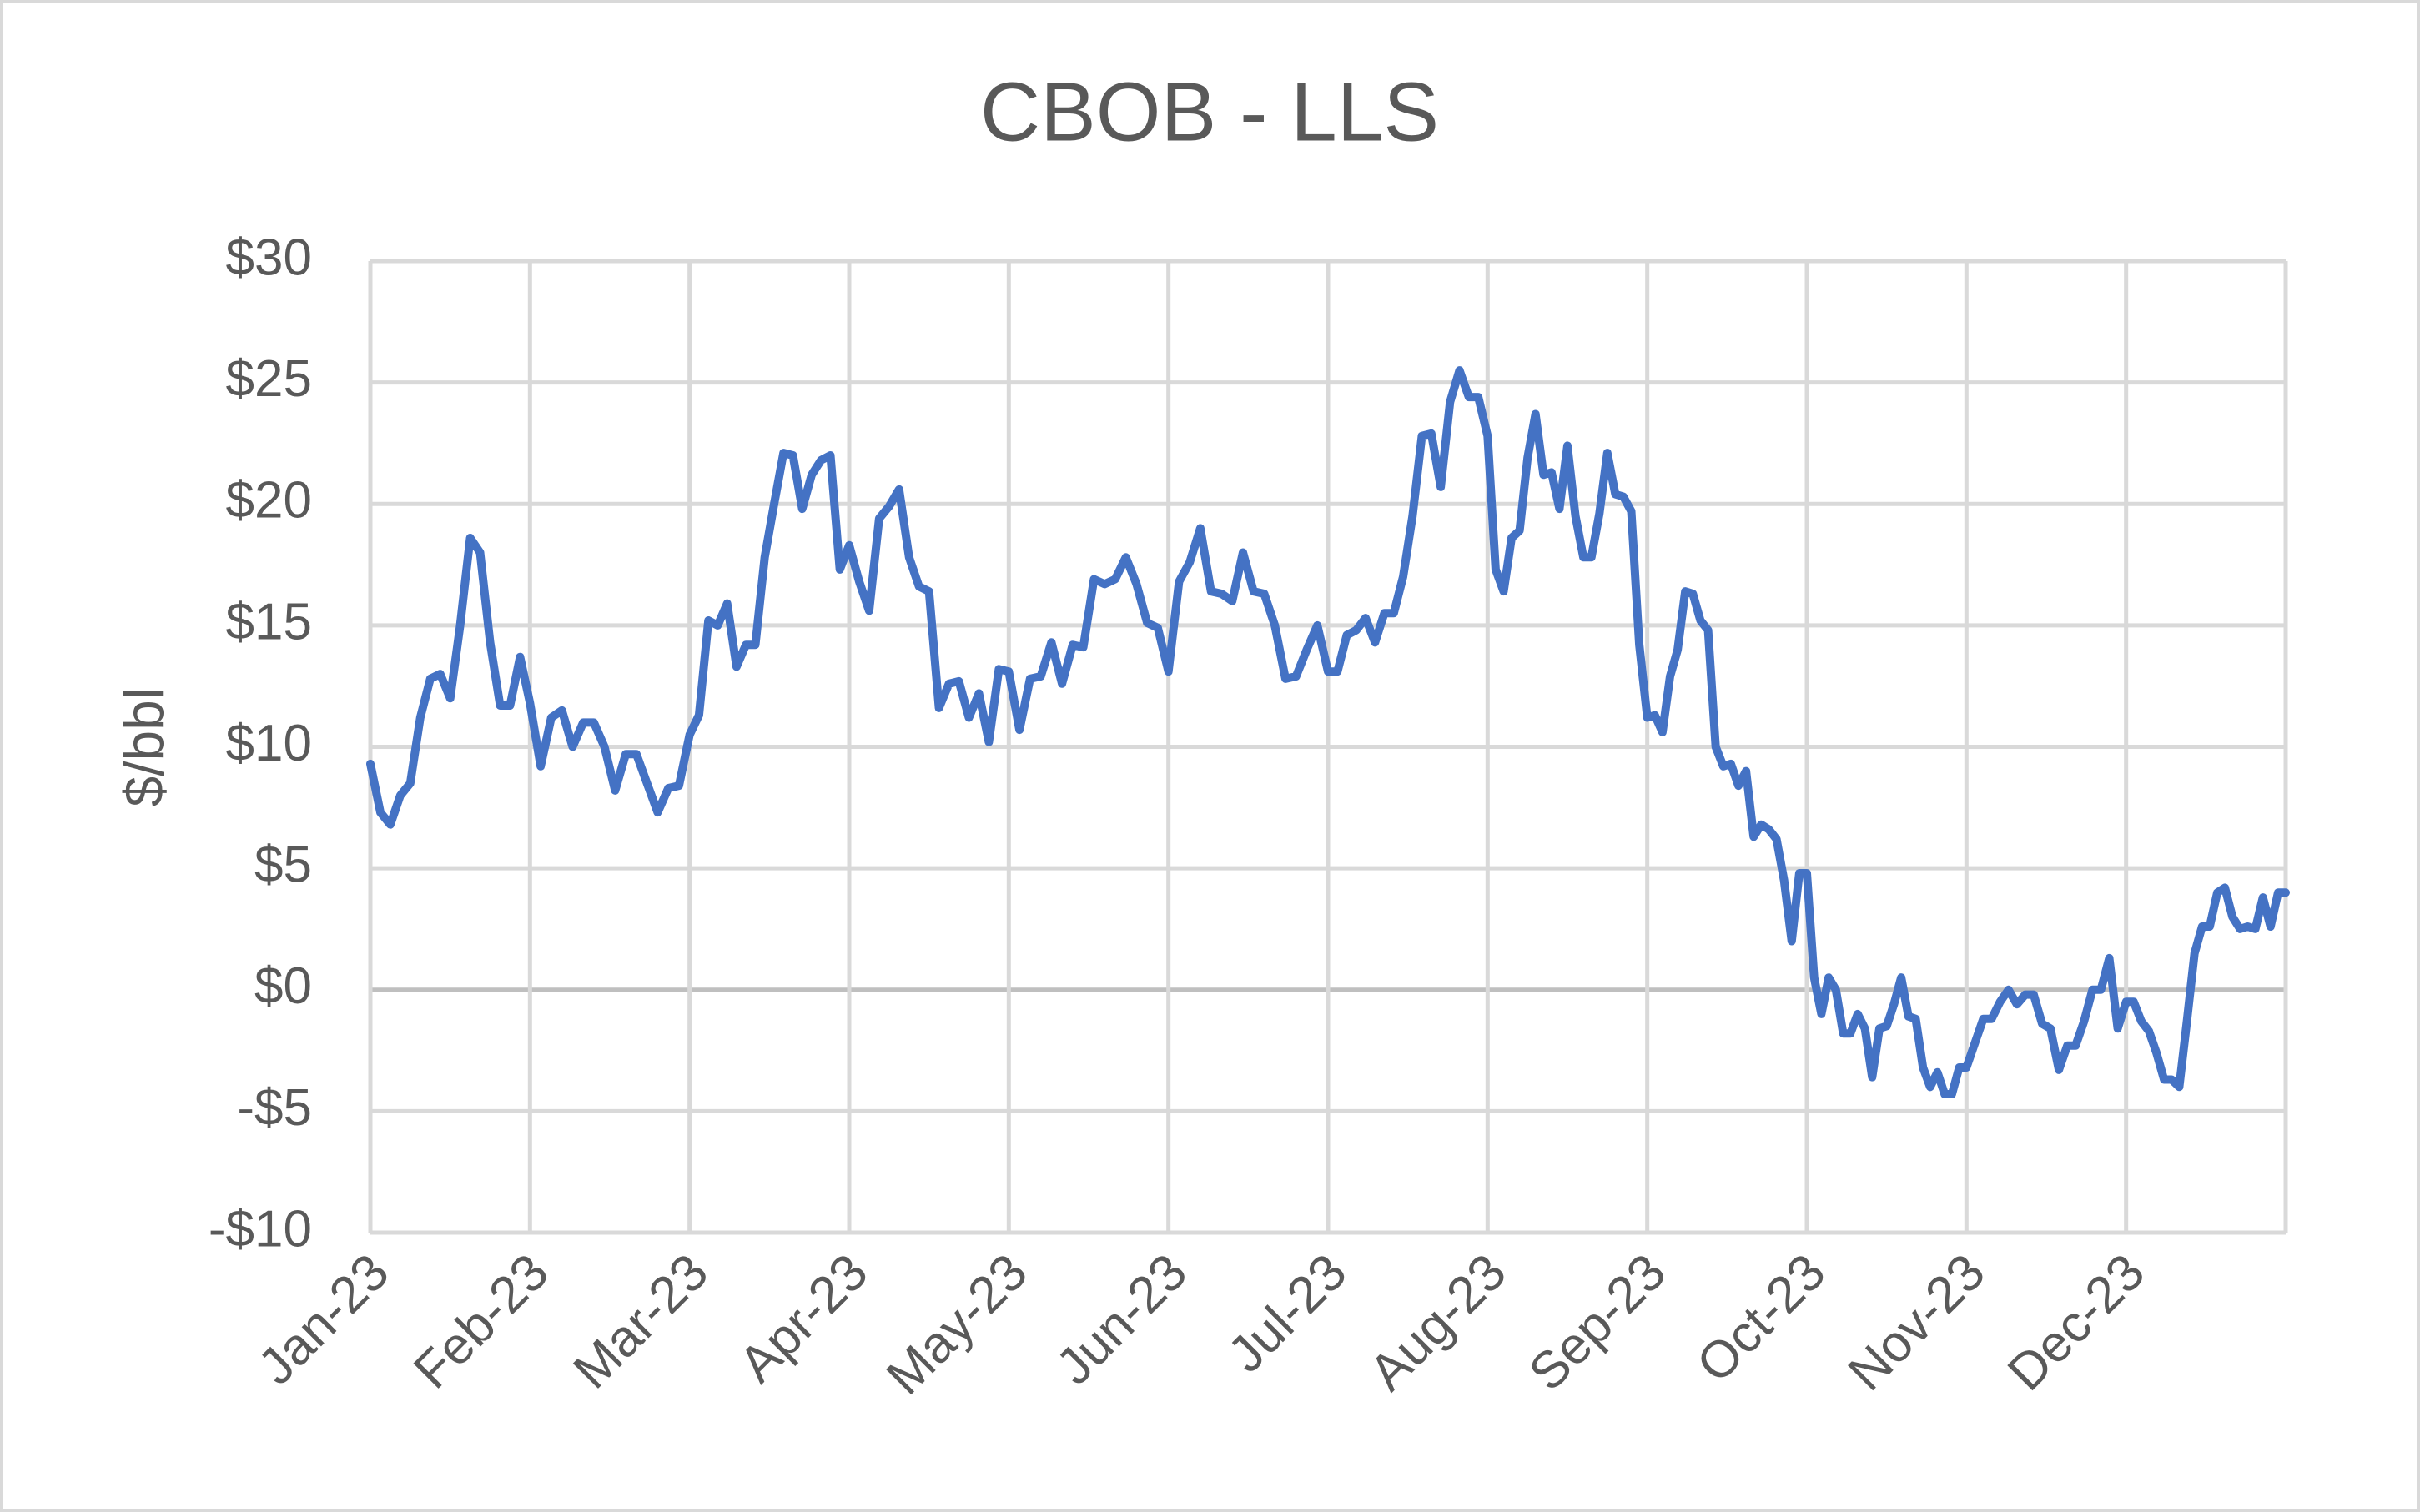 The width and height of the screenshot is (2420, 1512). What do you see at coordinates (269, 379) in the screenshot?
I see `y-tick-label: $25` at bounding box center [269, 379].